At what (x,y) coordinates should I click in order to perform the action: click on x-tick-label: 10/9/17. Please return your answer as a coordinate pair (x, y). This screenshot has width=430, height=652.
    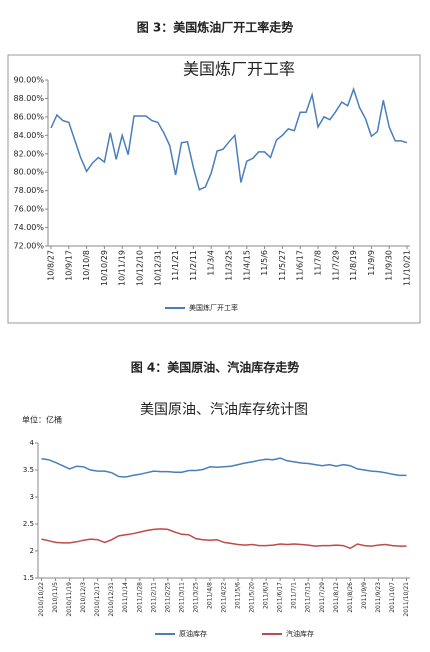
    Looking at the image, I should click on (68, 265).